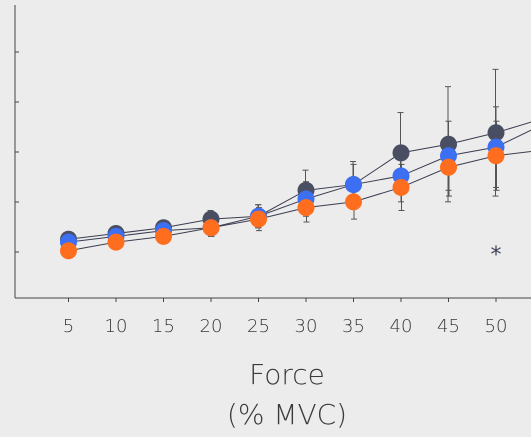 This screenshot has width=531, height=437. What do you see at coordinates (68, 326) in the screenshot?
I see `x-tick-label: 5` at bounding box center [68, 326].